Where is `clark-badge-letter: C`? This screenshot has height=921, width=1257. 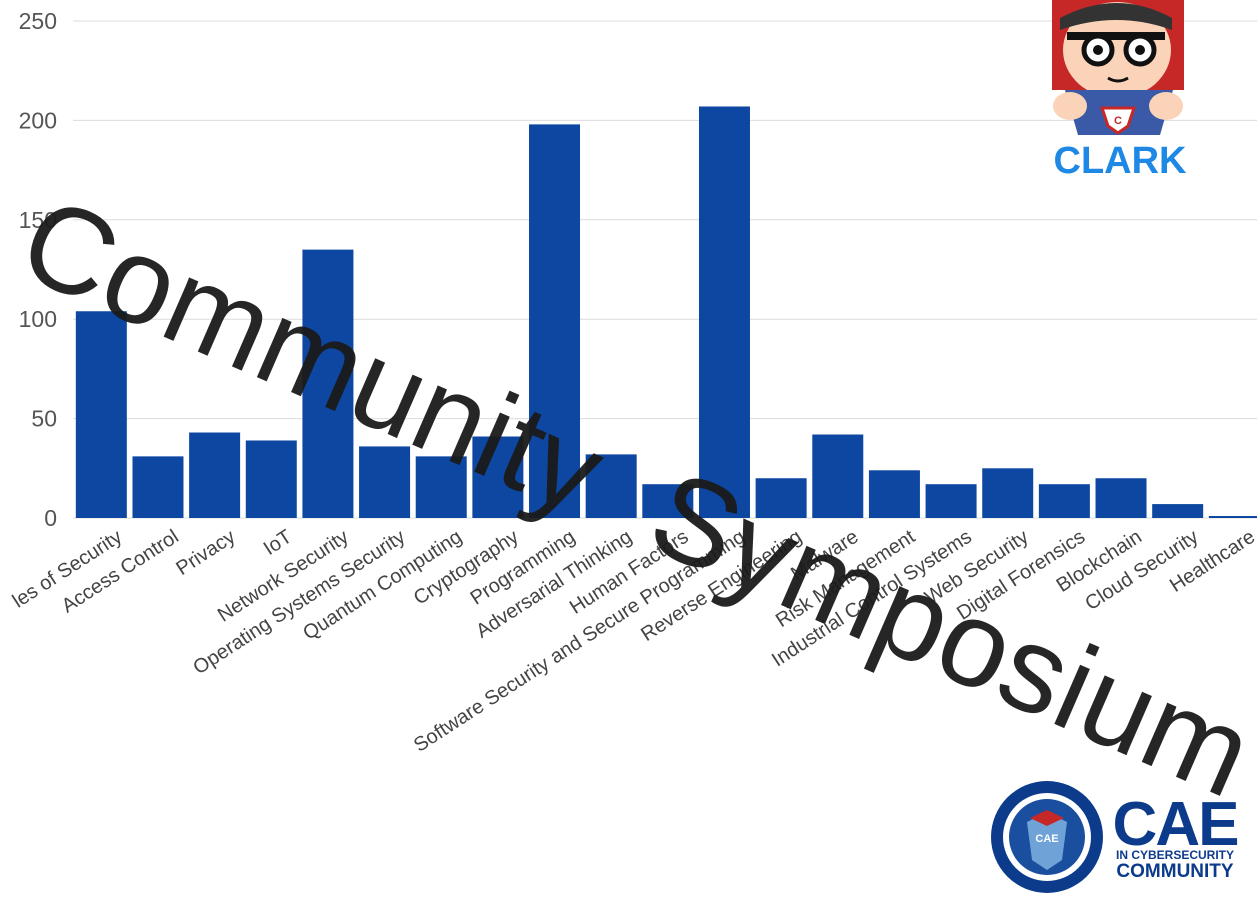
clark-badge-letter: C is located at coordinates (1118, 121).